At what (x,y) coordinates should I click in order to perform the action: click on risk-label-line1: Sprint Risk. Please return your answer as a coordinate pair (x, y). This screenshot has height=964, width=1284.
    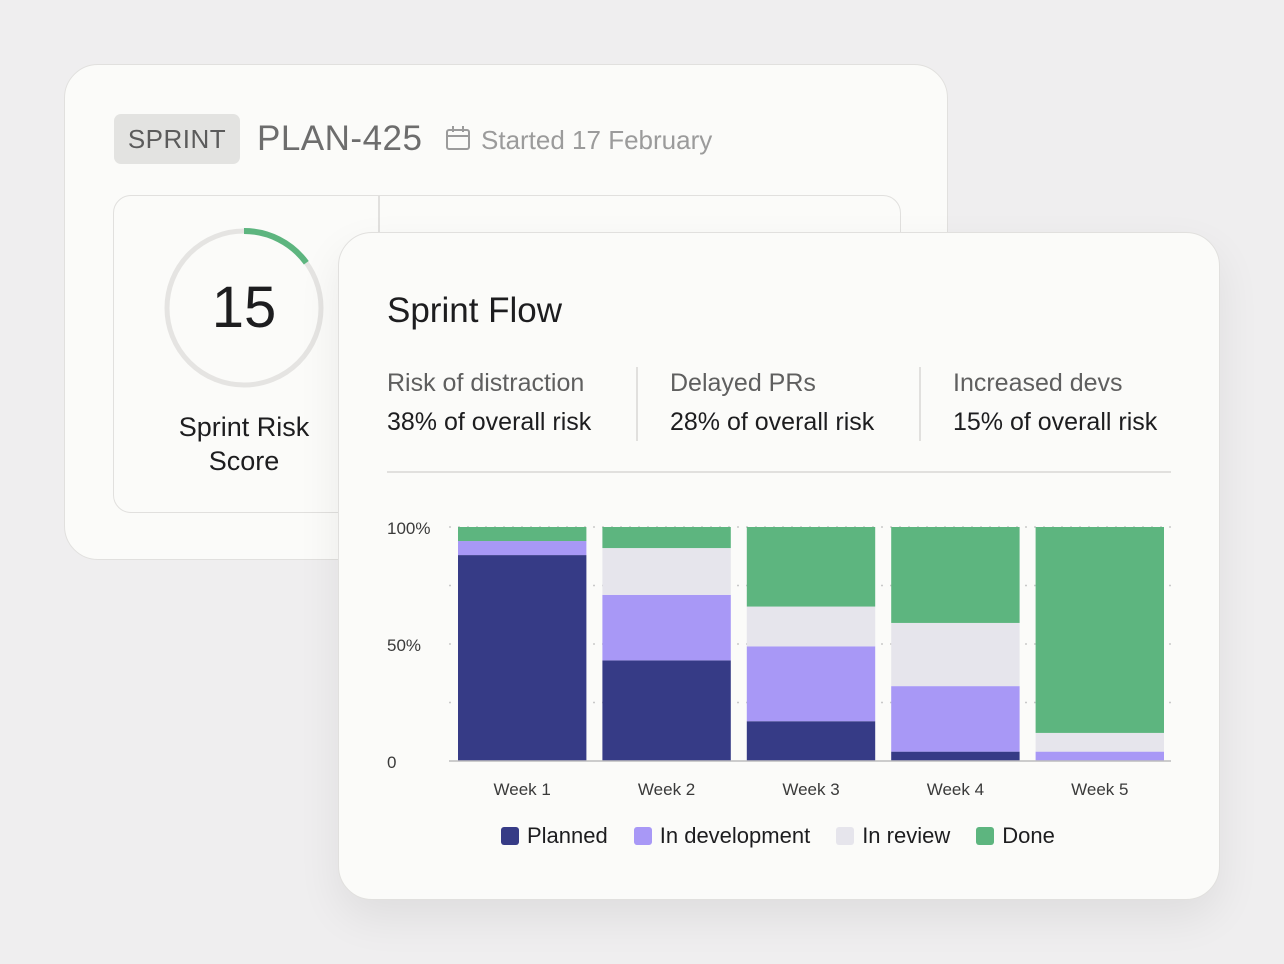
    Looking at the image, I should click on (244, 427).